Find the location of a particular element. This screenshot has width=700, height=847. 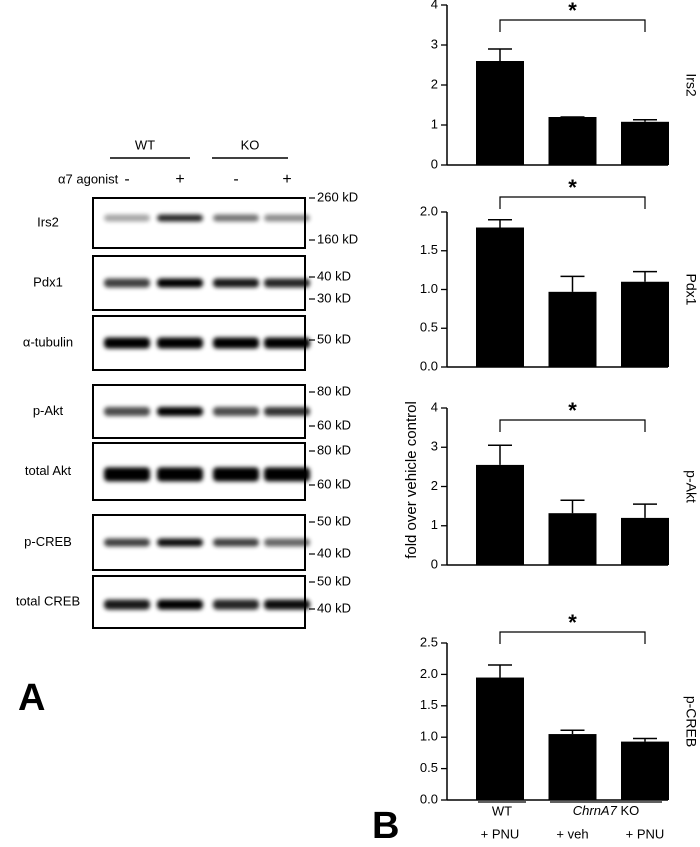

series-label: p-CREB is located at coordinates (691, 721).